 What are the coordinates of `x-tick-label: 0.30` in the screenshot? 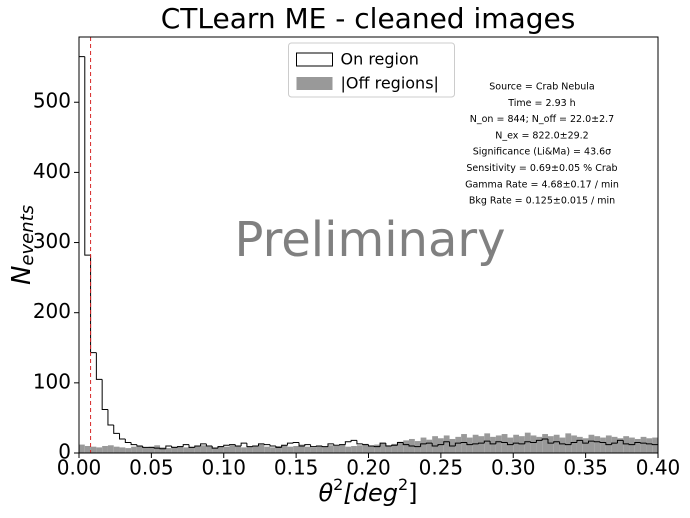 It's located at (513, 468).